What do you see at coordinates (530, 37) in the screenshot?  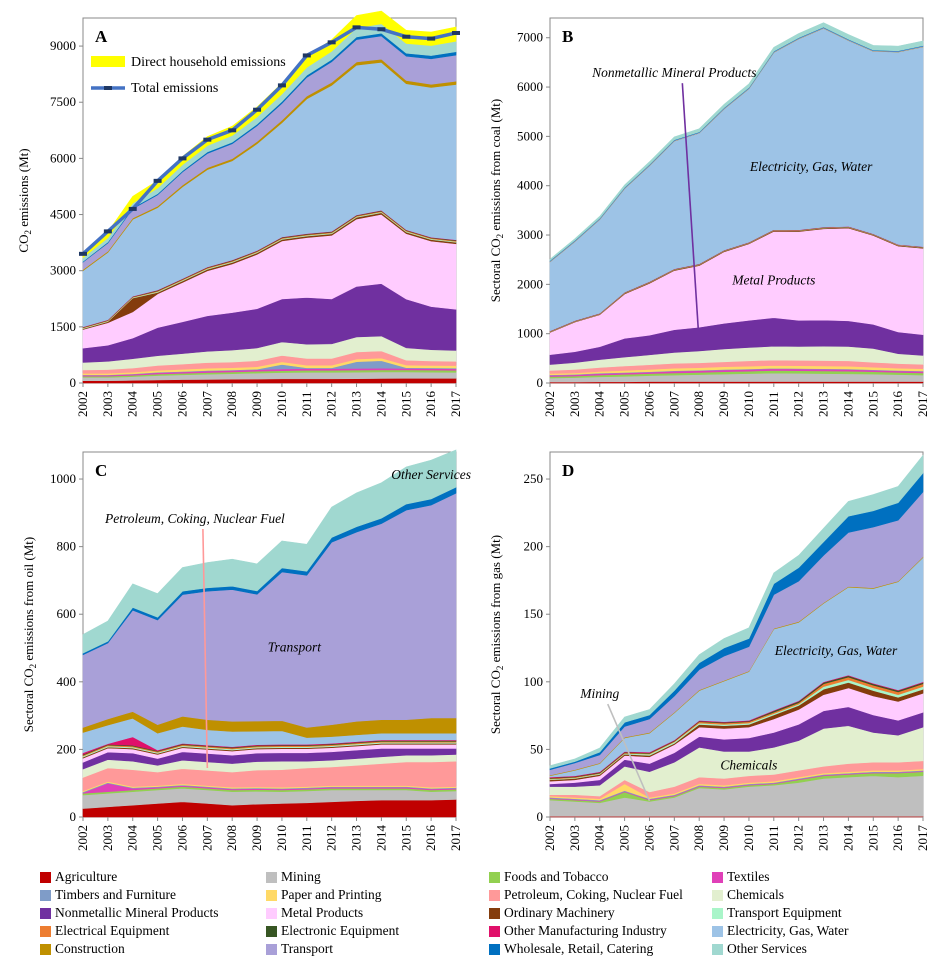 I see `y-tick-label: 7000` at bounding box center [530, 37].